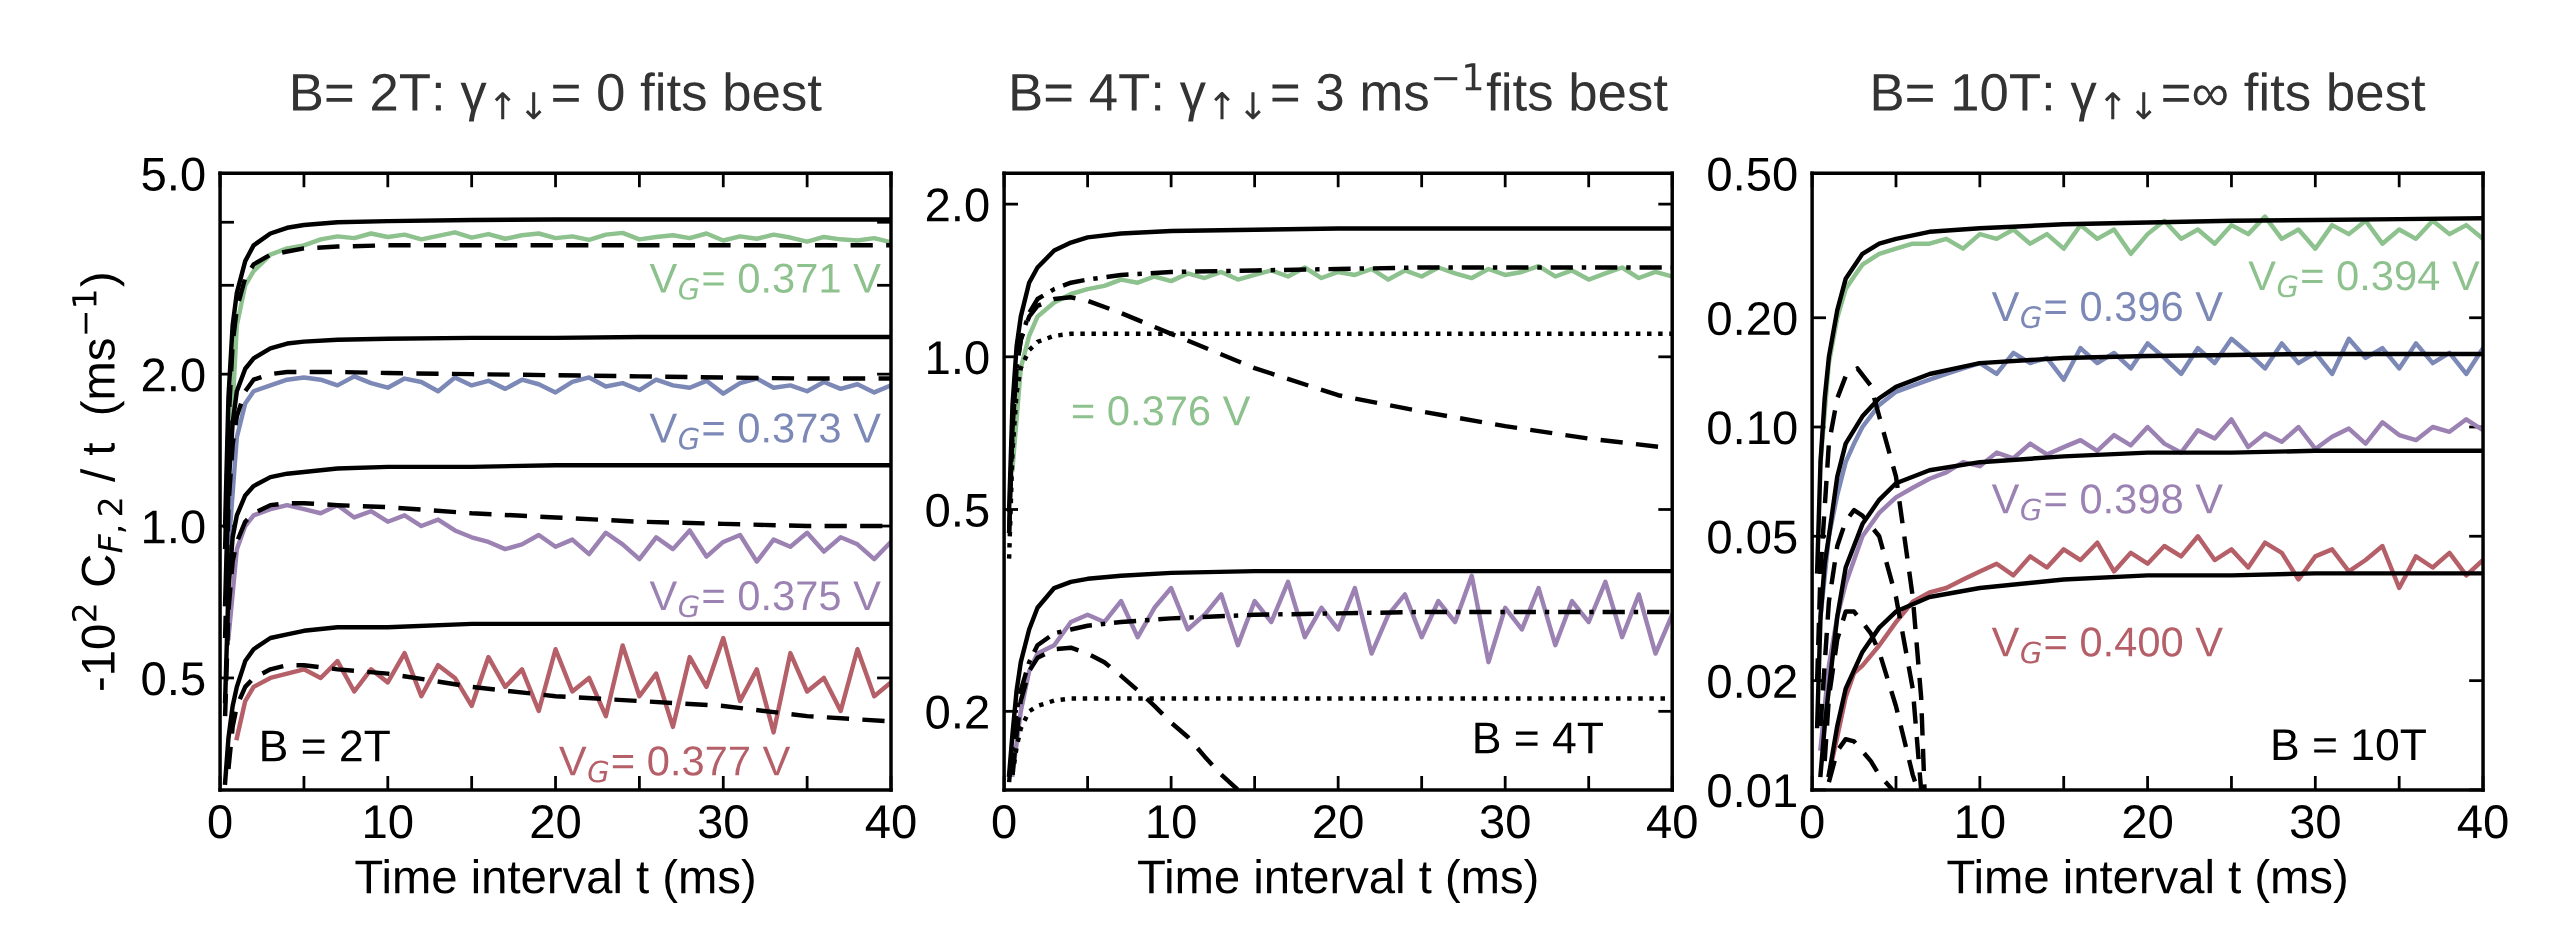  What do you see at coordinates (1752, 318) in the screenshot?
I see `y-tick-label: 0.20` at bounding box center [1752, 318].